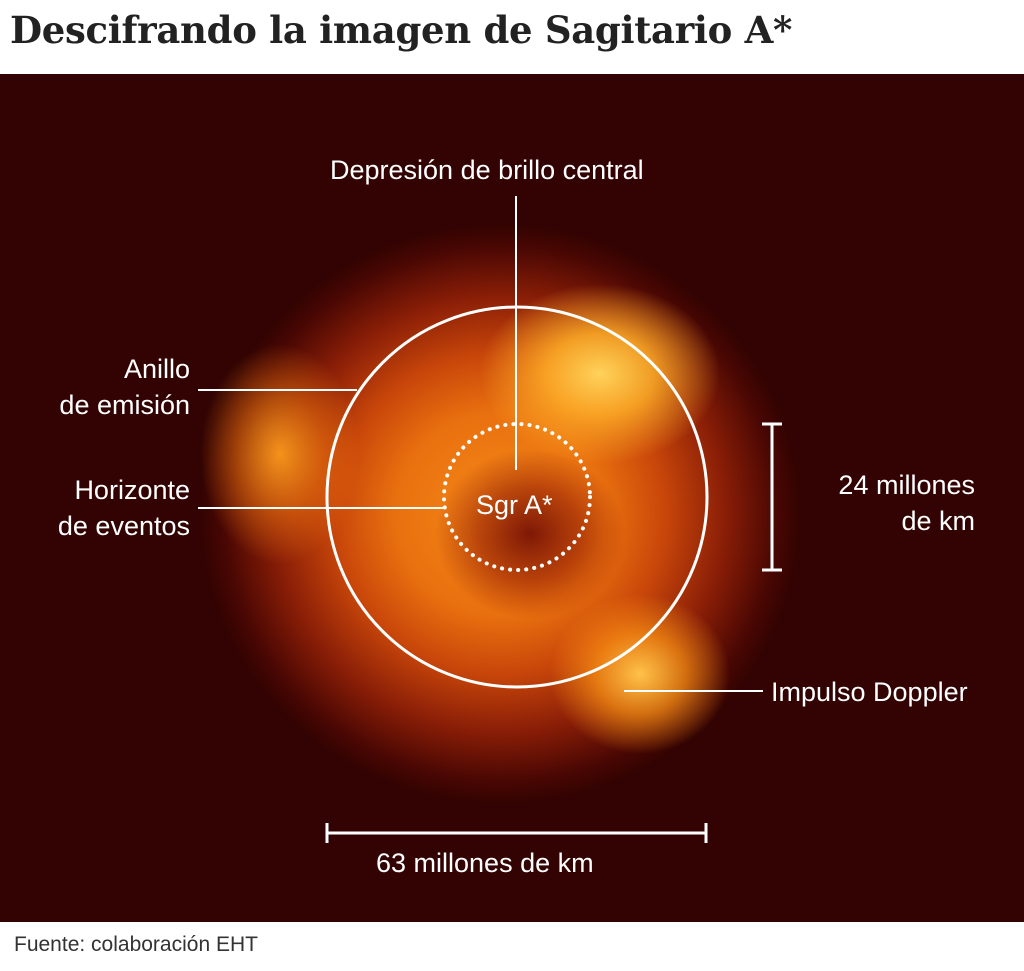 This screenshot has height=971, width=1024. What do you see at coordinates (401, 30) in the screenshot?
I see `page-title: Descifrando la imagen de Sagitario A*` at bounding box center [401, 30].